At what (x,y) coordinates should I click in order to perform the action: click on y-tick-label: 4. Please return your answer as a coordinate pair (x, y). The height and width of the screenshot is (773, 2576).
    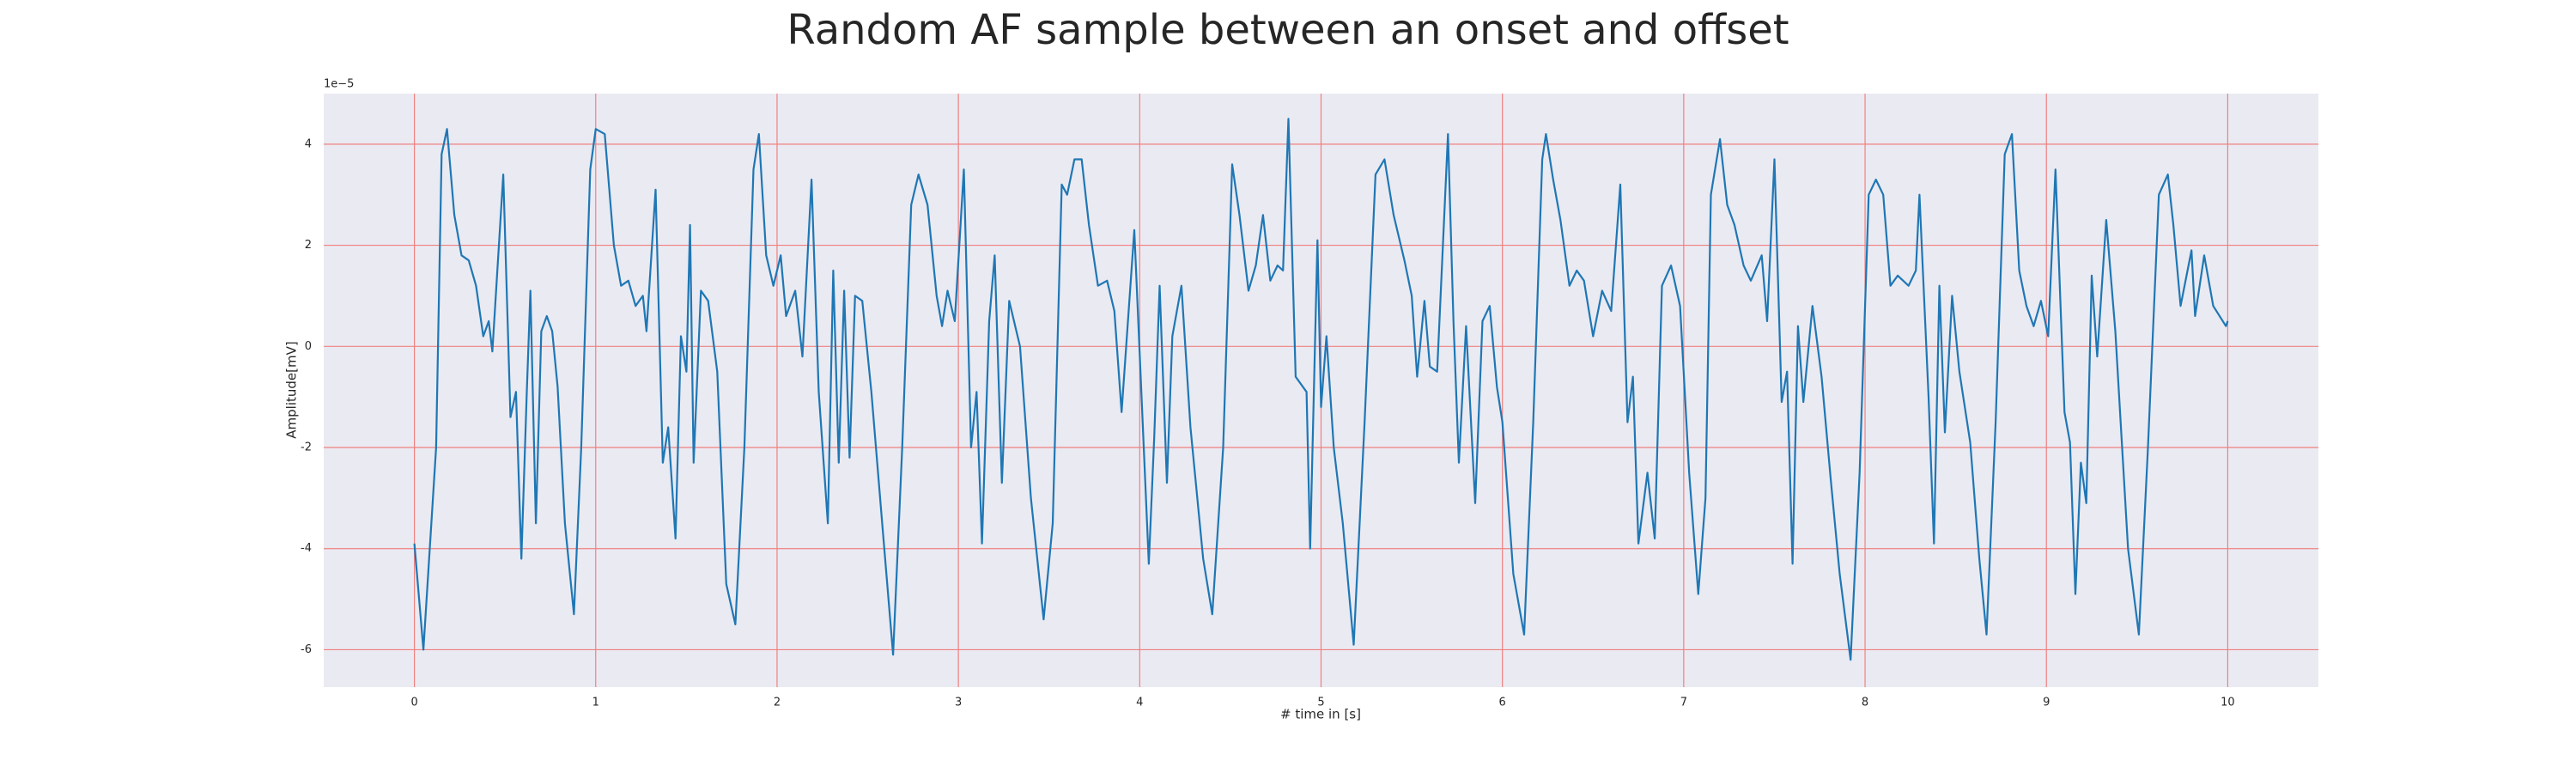
    Looking at the image, I should click on (308, 143).